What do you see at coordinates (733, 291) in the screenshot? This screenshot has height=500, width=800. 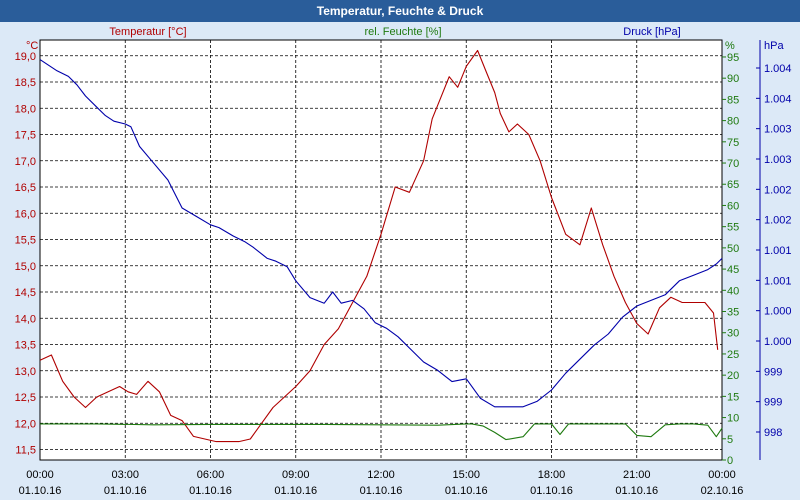 I see `tick-humidity: 40` at bounding box center [733, 291].